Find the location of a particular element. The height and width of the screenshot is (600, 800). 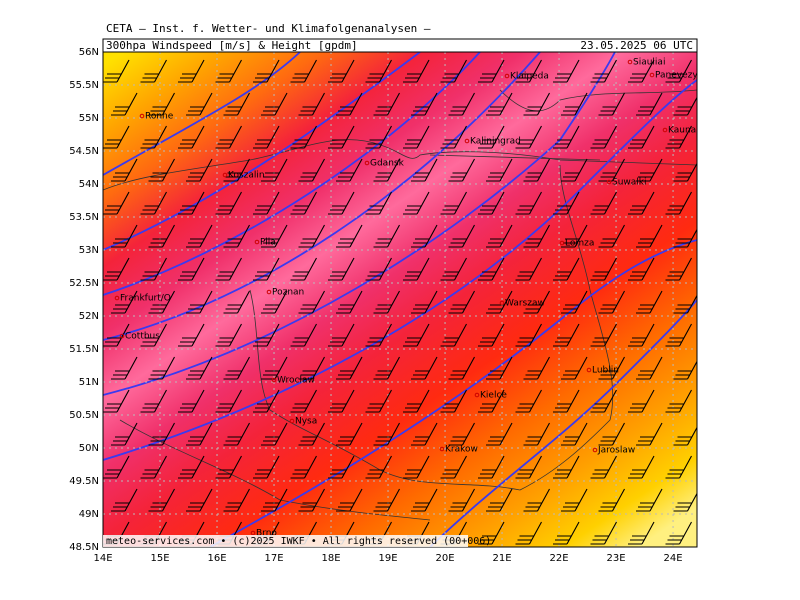

x-tick-label: 21E is located at coordinates (502, 558).